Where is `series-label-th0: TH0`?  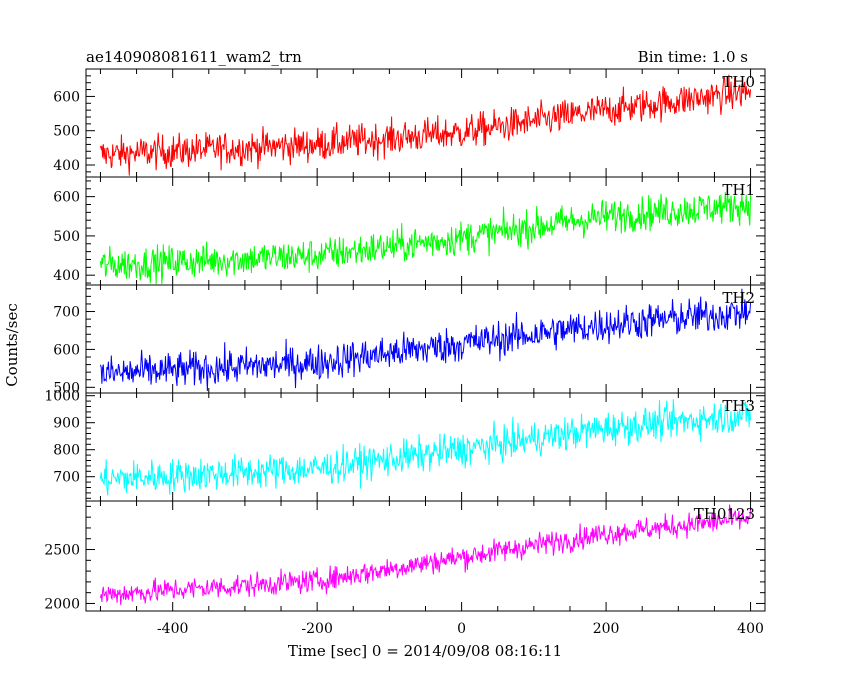 series-label-th0: TH0 is located at coordinates (738, 82).